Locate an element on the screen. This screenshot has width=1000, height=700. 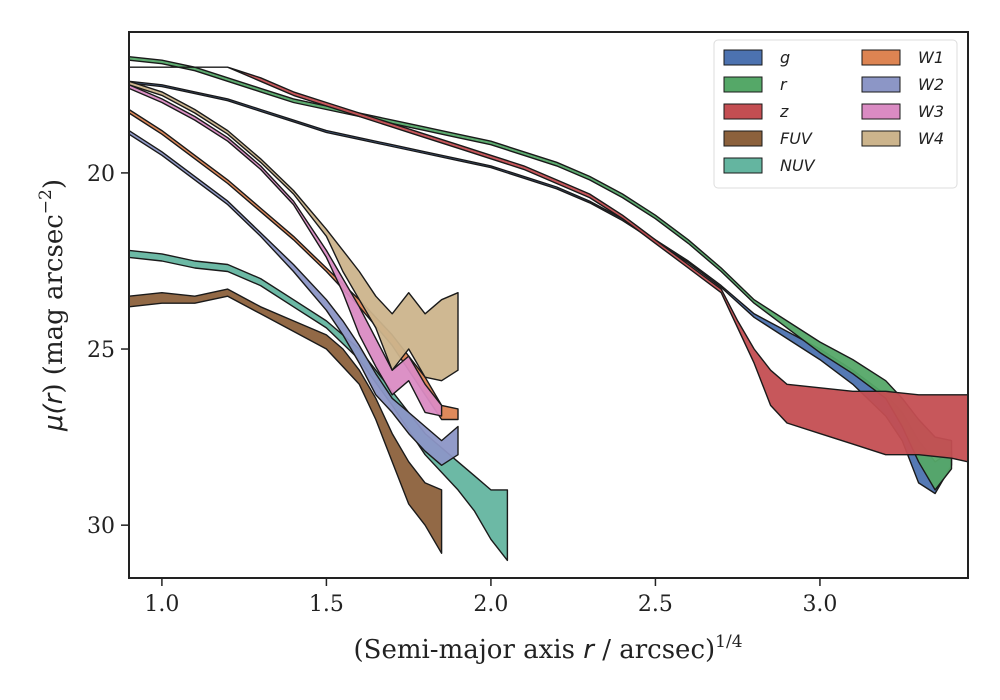
y-tick-label: 25 is located at coordinates (101, 350).